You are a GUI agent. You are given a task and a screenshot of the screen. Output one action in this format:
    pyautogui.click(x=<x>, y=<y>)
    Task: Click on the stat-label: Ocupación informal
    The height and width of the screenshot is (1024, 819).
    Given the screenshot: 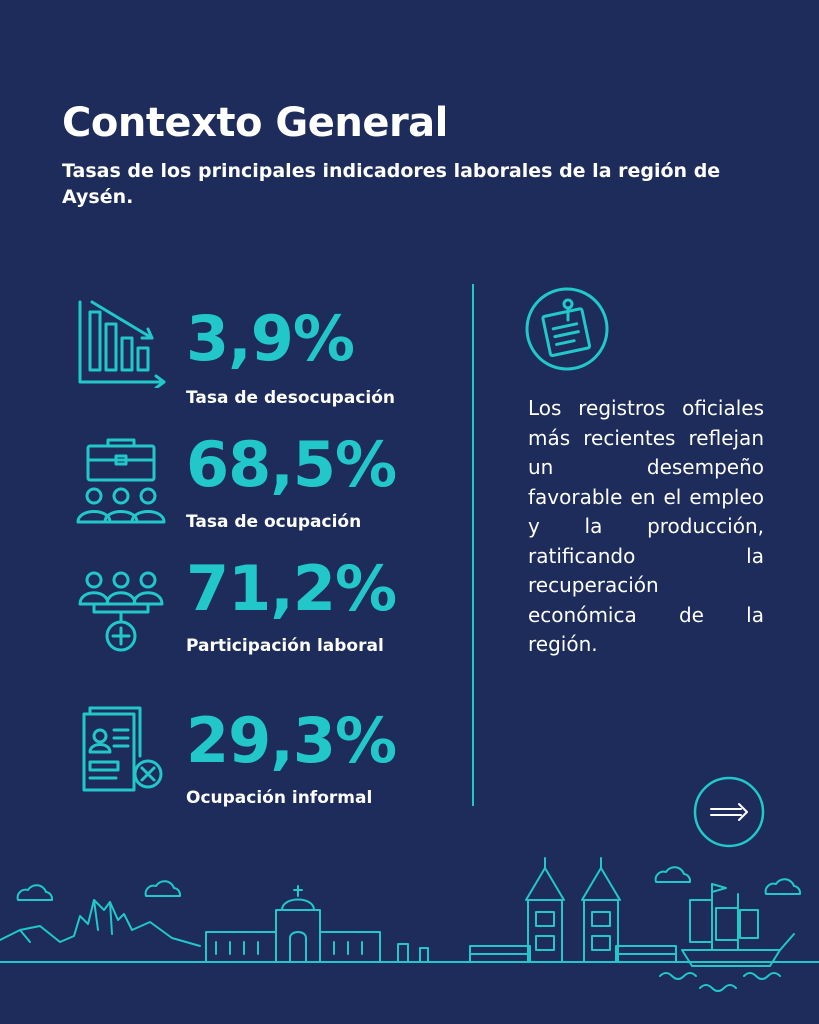 What is the action you would take?
    pyautogui.click(x=279, y=798)
    